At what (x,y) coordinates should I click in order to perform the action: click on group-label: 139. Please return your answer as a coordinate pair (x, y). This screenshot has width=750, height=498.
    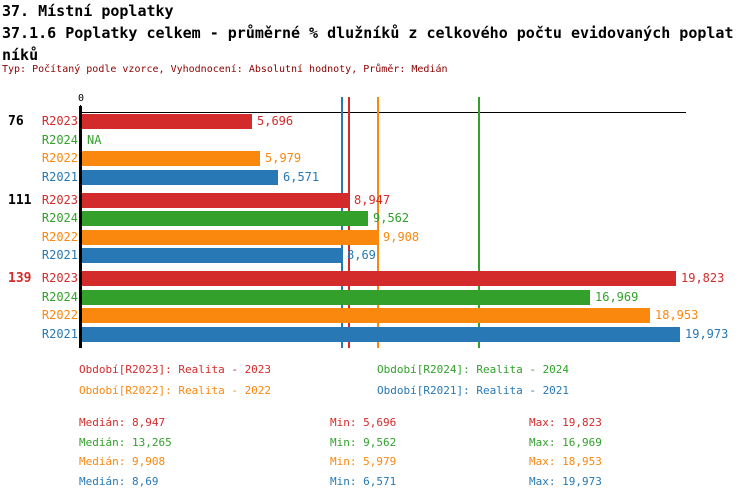
    Looking at the image, I should click on (20, 278).